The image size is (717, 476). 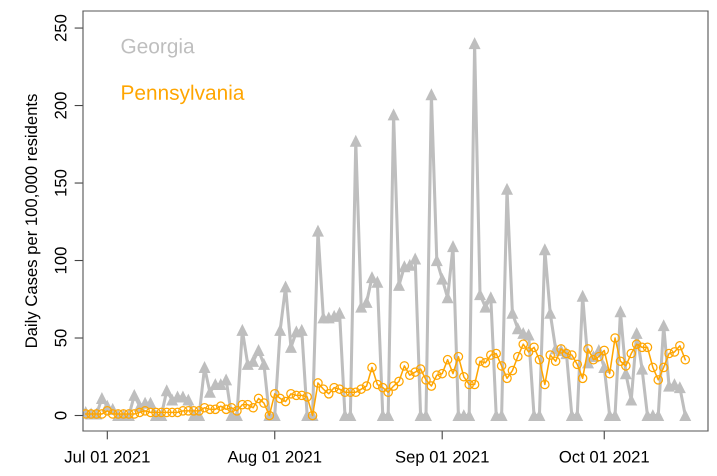 I want to click on y-tick-label: 200, so click(x=60, y=105).